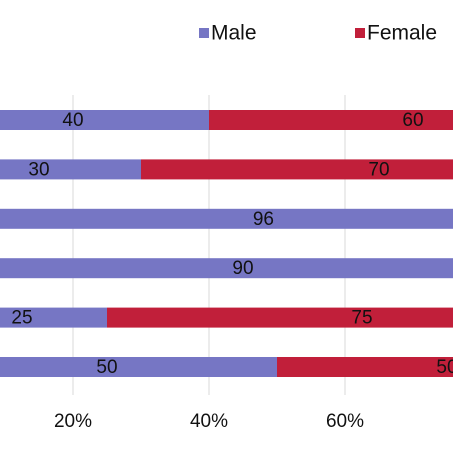  Describe the element at coordinates (73, 421) in the screenshot. I see `x-tick-label: 20%` at that location.